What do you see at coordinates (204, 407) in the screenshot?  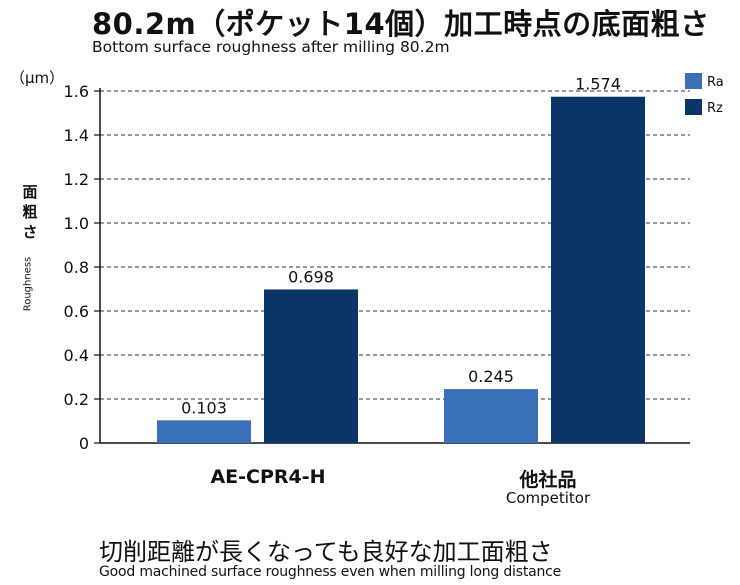 I see `data-label: 0.103` at bounding box center [204, 407].